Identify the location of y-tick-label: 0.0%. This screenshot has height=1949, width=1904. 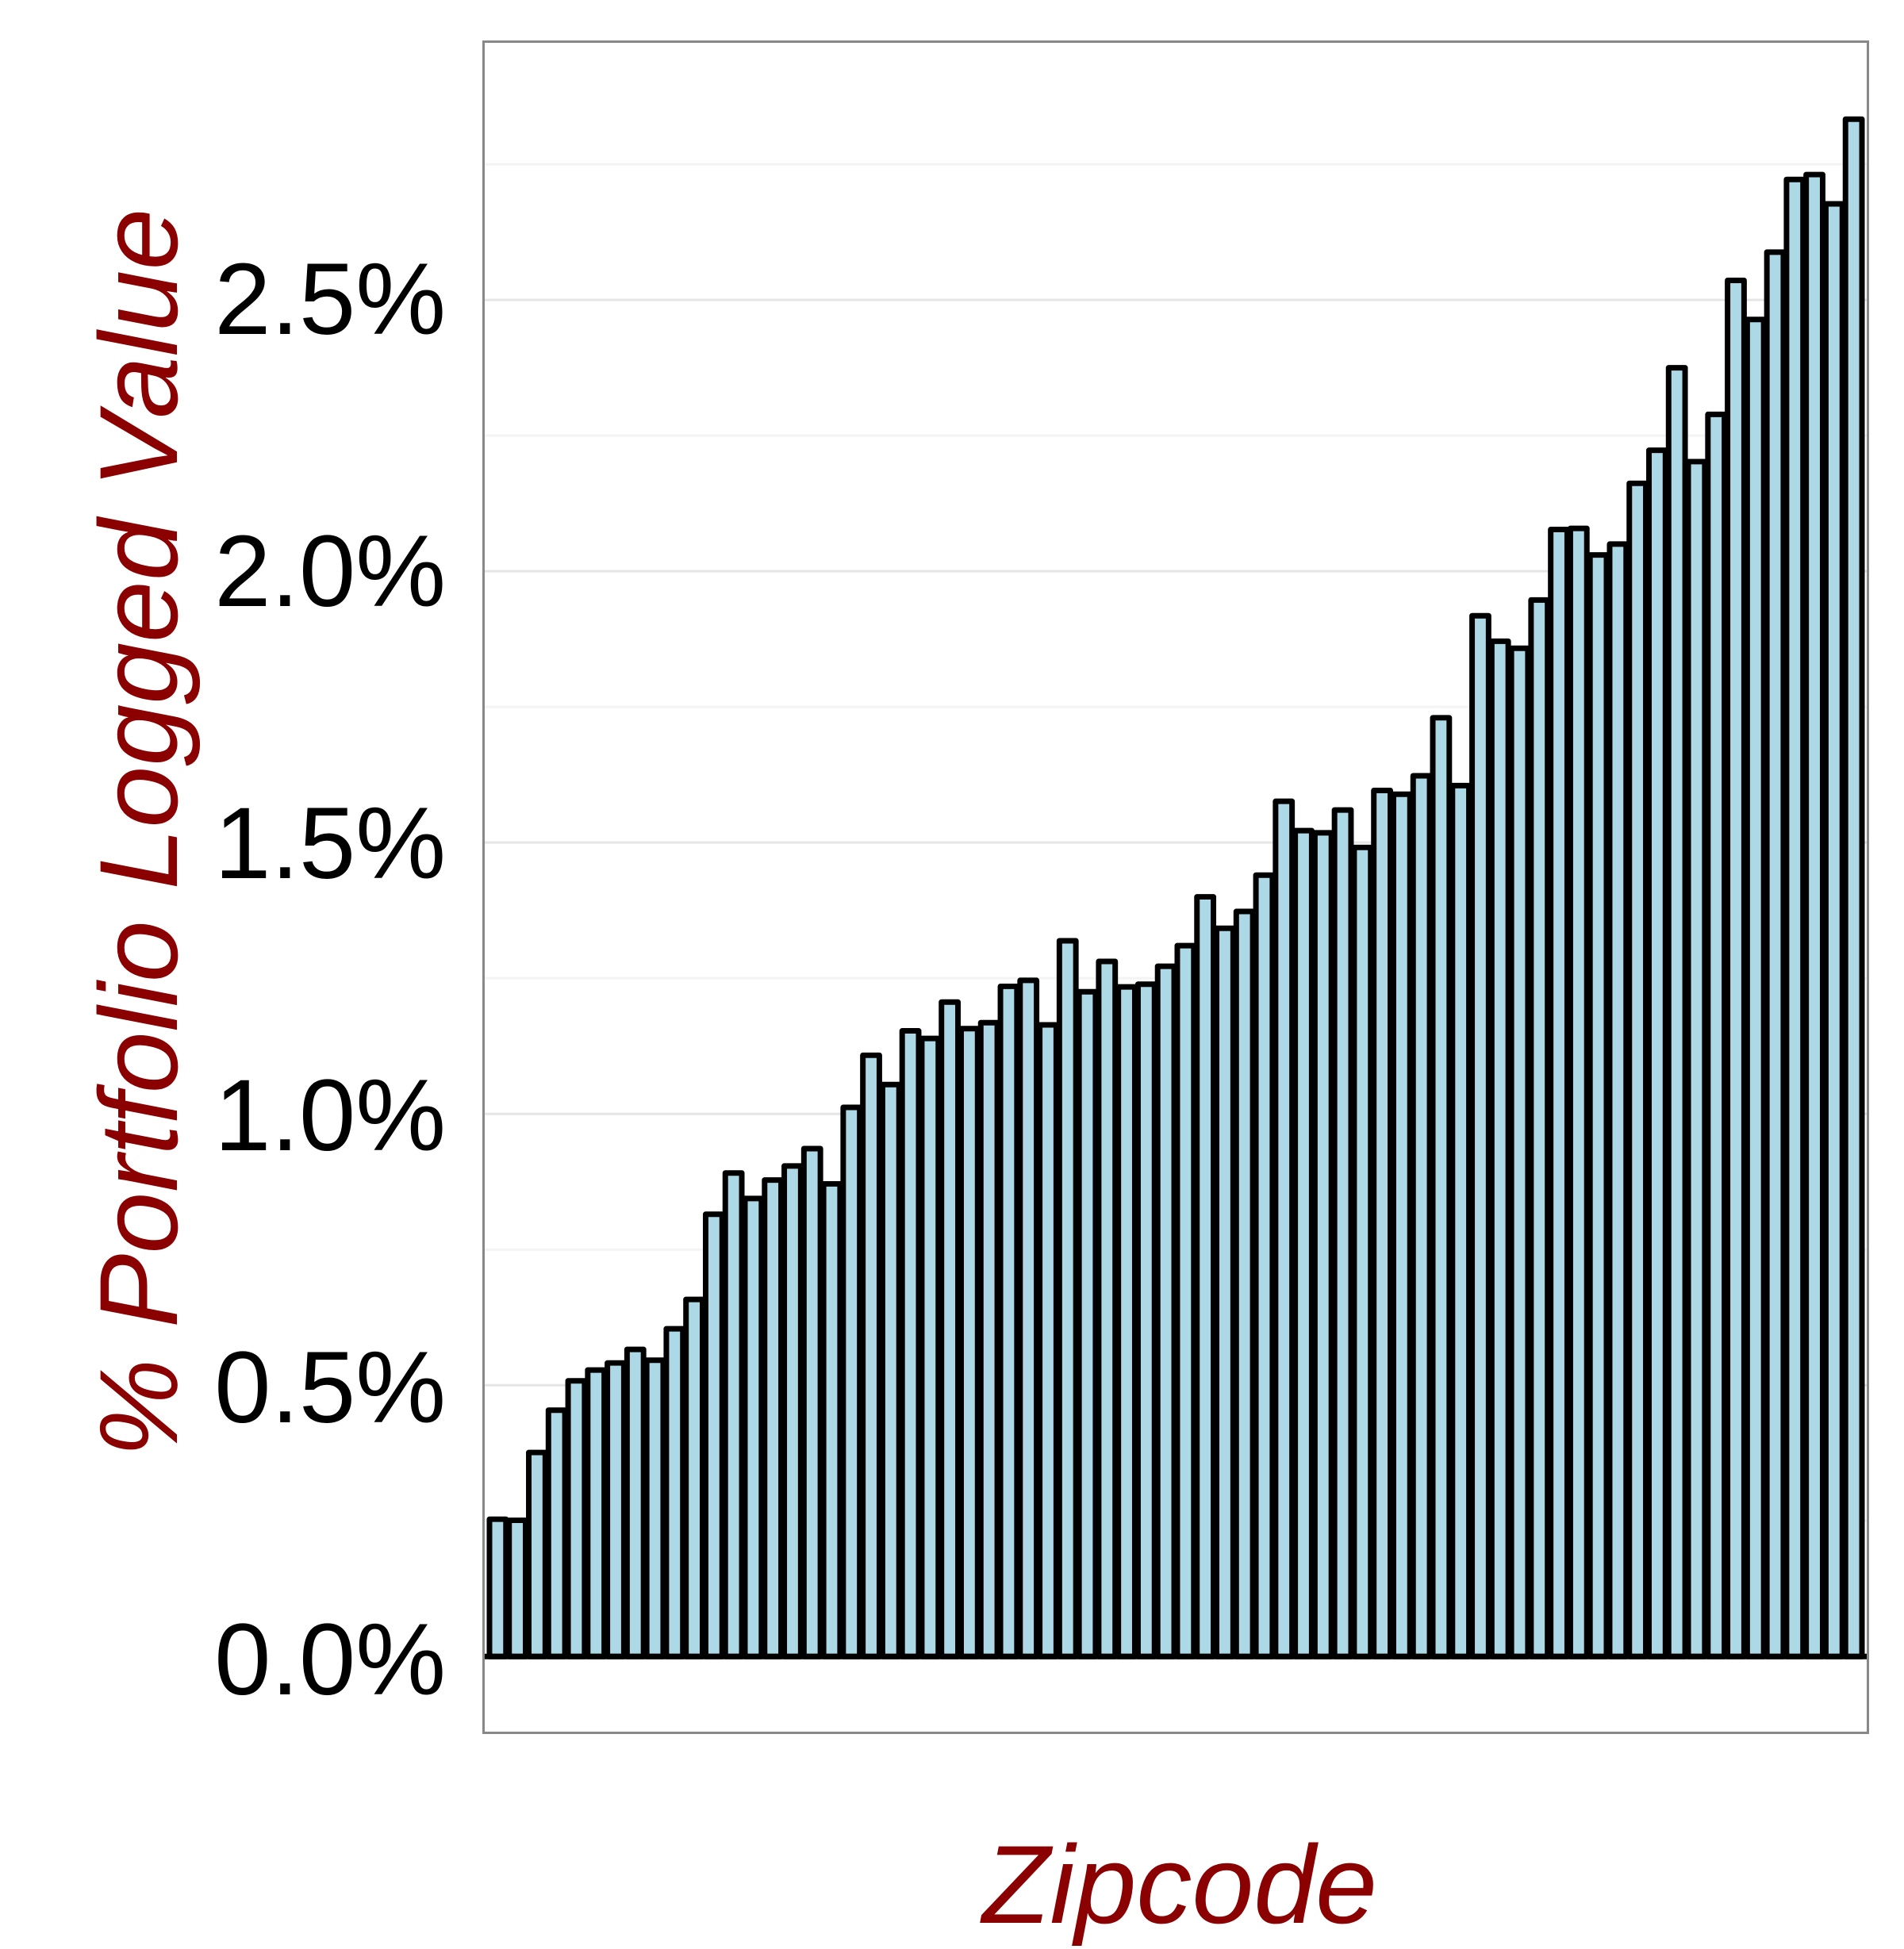
(330, 1660).